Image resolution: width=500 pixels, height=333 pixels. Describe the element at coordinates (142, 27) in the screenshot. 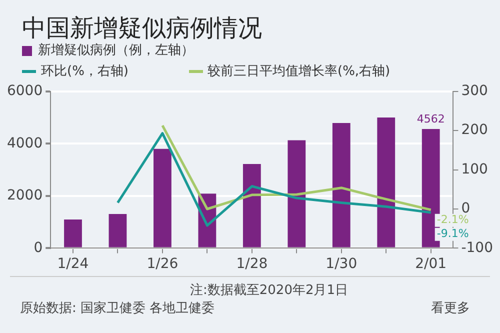

I see `chart-title: 中国新增疑似病例情况` at that location.